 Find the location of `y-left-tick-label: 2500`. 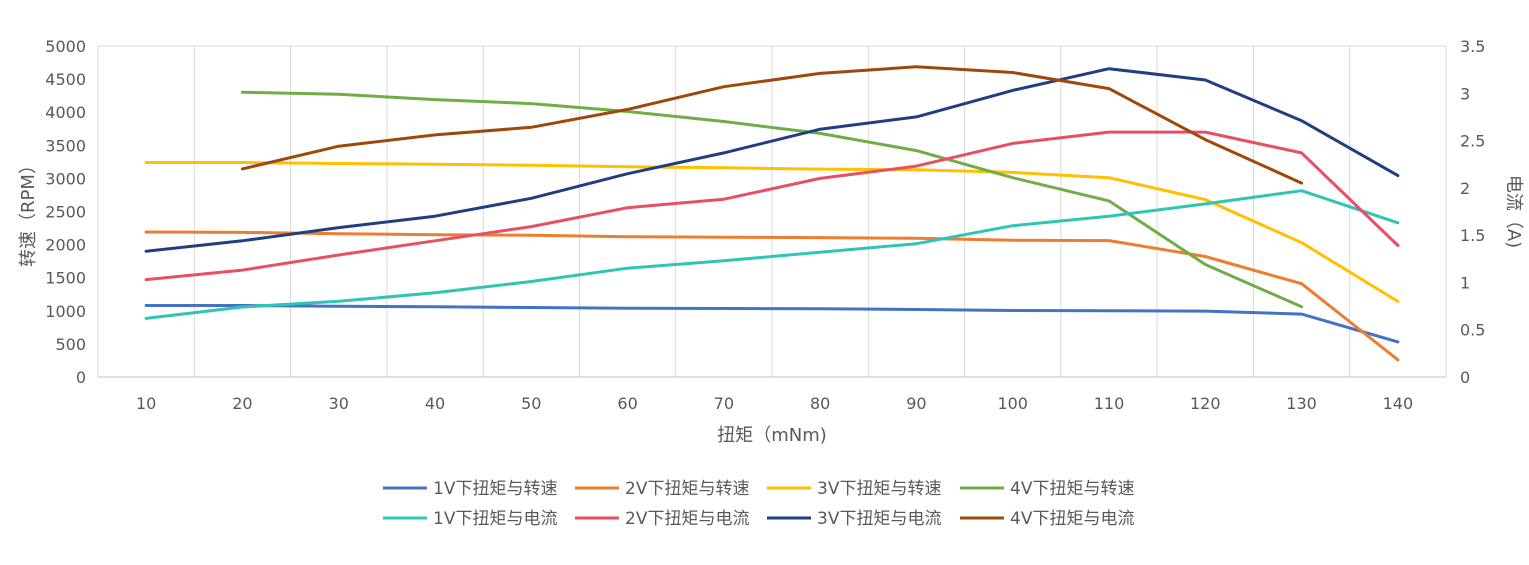

y-left-tick-label: 2500 is located at coordinates (65, 212).